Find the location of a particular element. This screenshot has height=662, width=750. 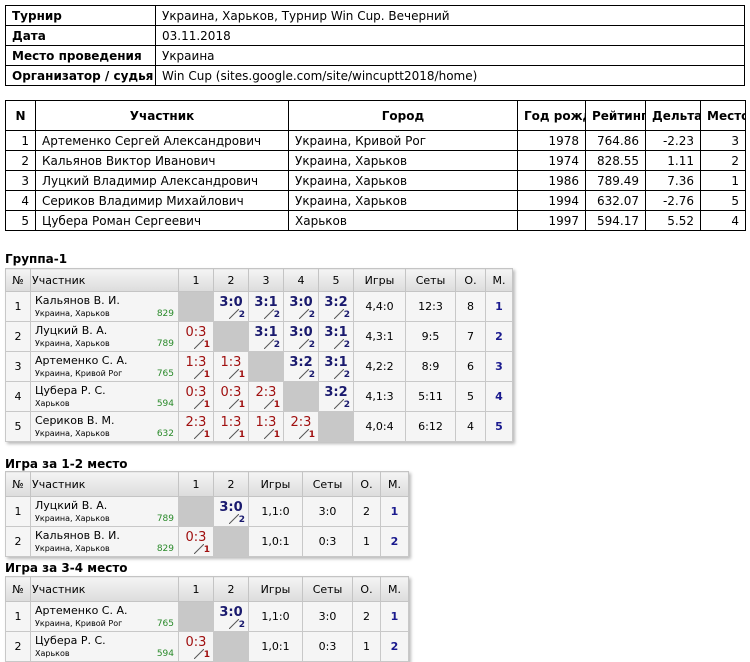

sets: 5:11 is located at coordinates (430, 396).